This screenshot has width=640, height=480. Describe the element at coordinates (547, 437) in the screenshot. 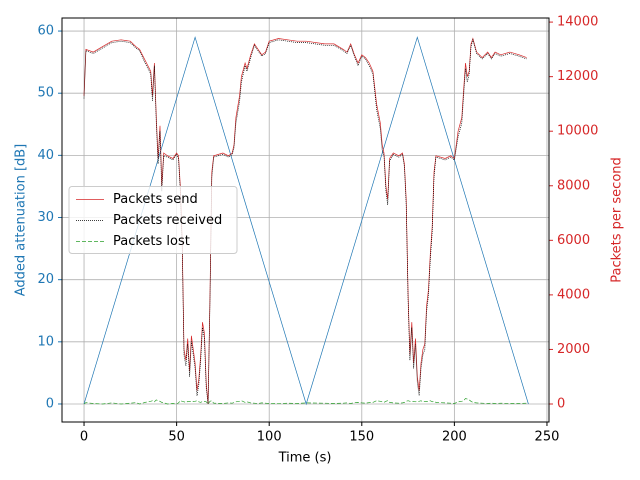

I see `x-tick-label: 250` at that location.